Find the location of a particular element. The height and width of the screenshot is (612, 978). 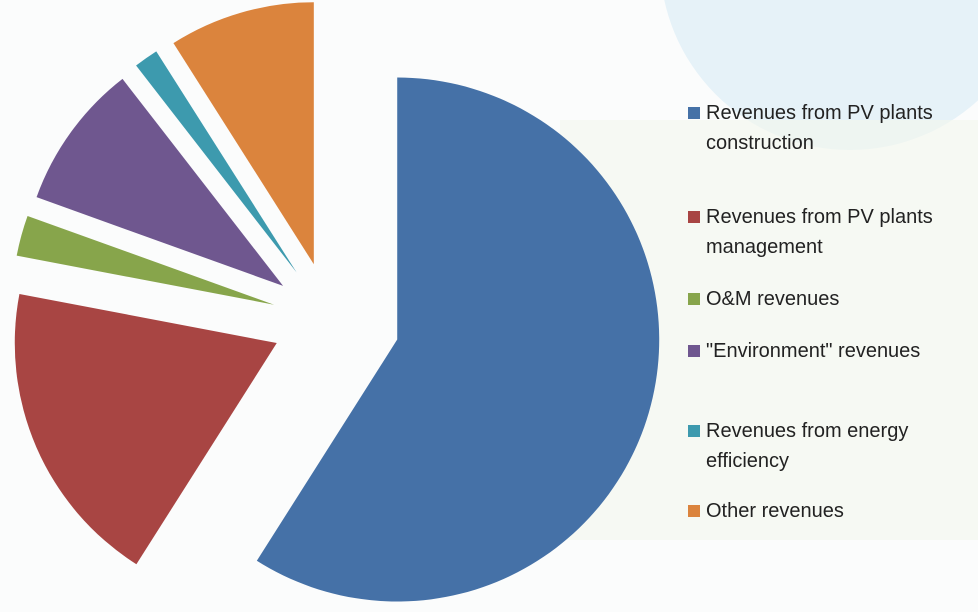

legend-label: Revenues from PV plants management is located at coordinates (819, 232).